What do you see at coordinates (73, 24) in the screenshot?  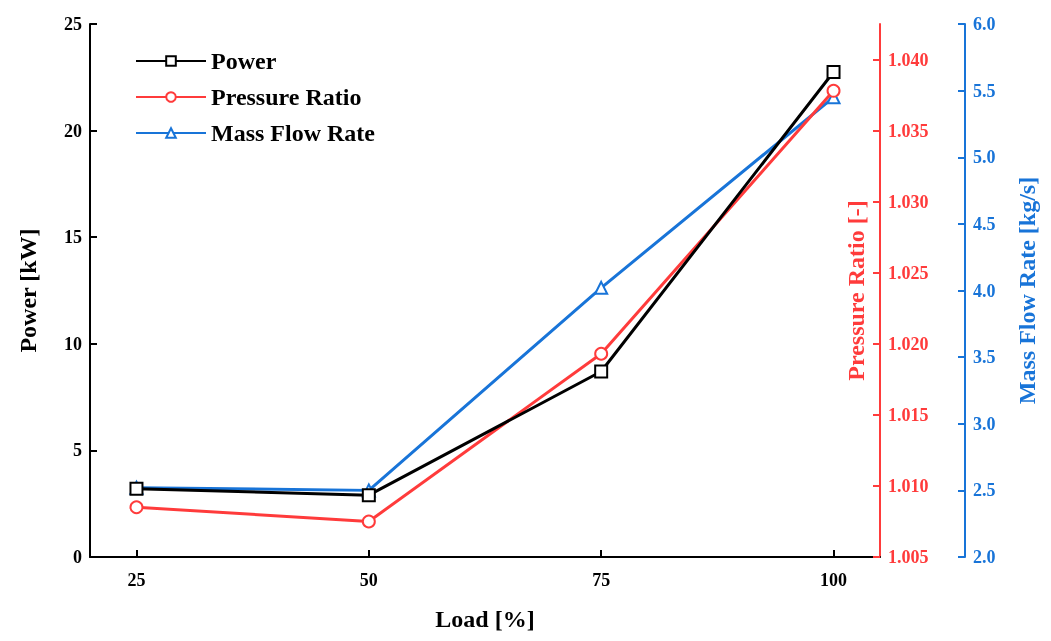 I see `y-tick-label: 25` at bounding box center [73, 24].